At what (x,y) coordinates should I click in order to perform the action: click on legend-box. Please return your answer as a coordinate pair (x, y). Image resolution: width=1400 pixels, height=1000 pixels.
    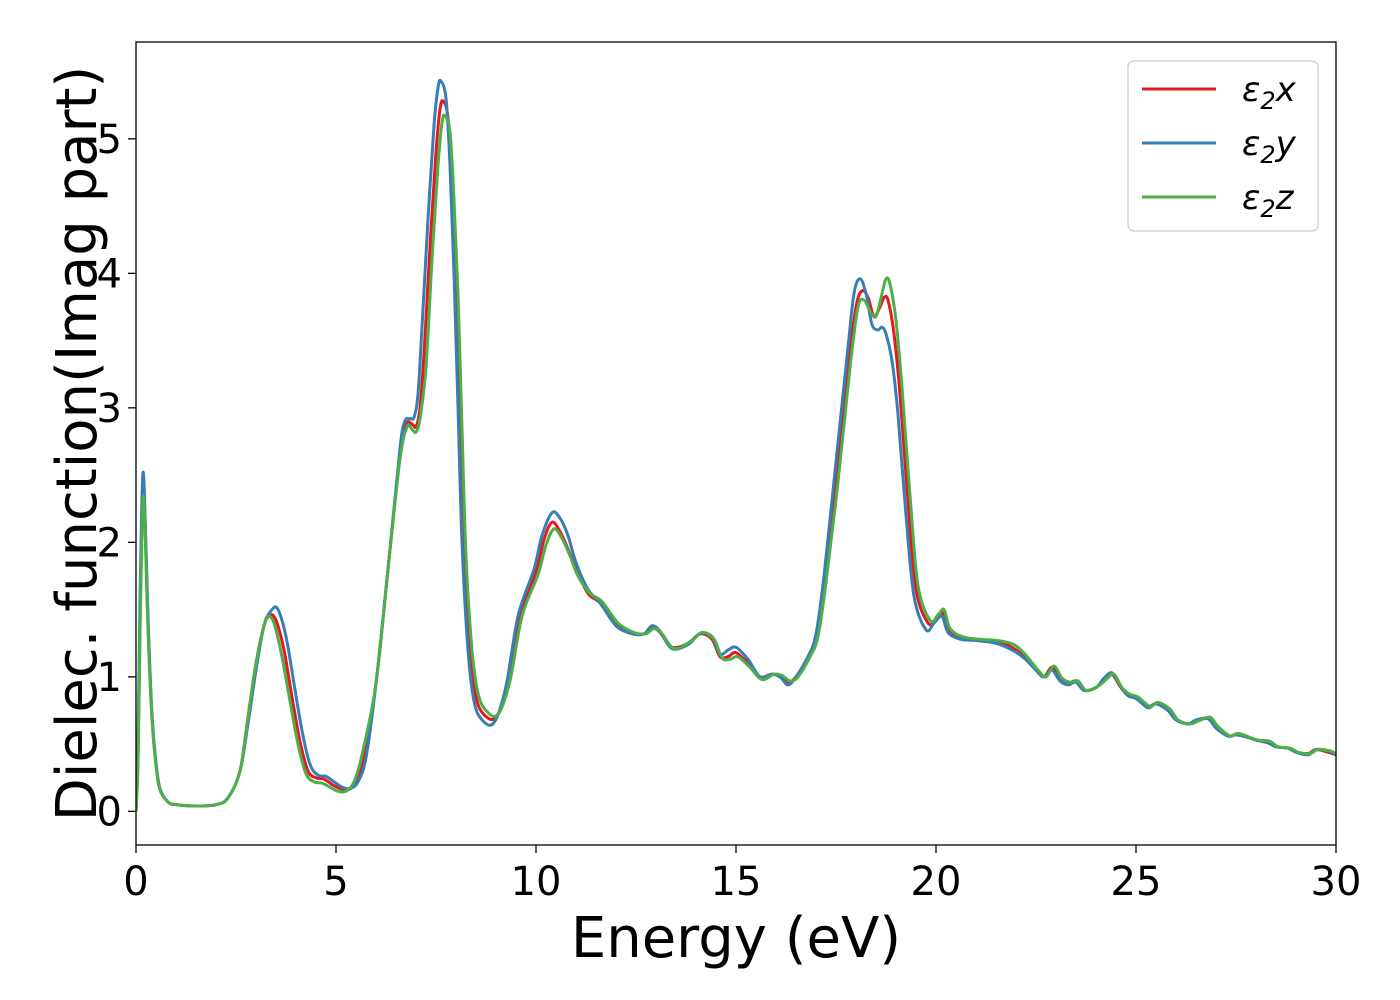
    Looking at the image, I should click on (1223, 146).